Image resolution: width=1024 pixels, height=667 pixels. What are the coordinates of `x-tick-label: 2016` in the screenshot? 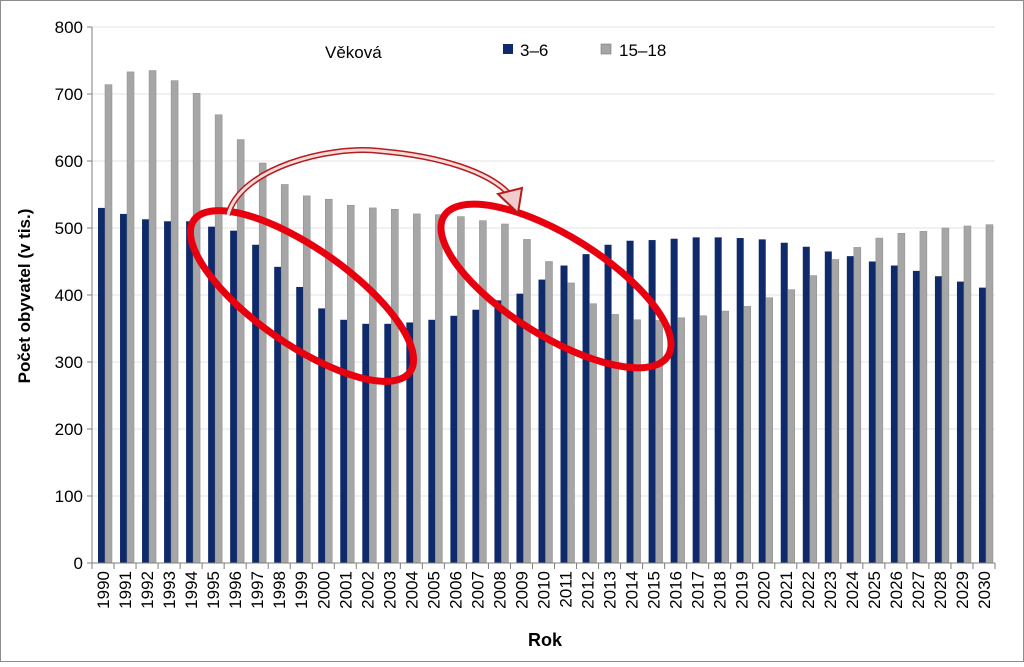 It's located at (676, 590).